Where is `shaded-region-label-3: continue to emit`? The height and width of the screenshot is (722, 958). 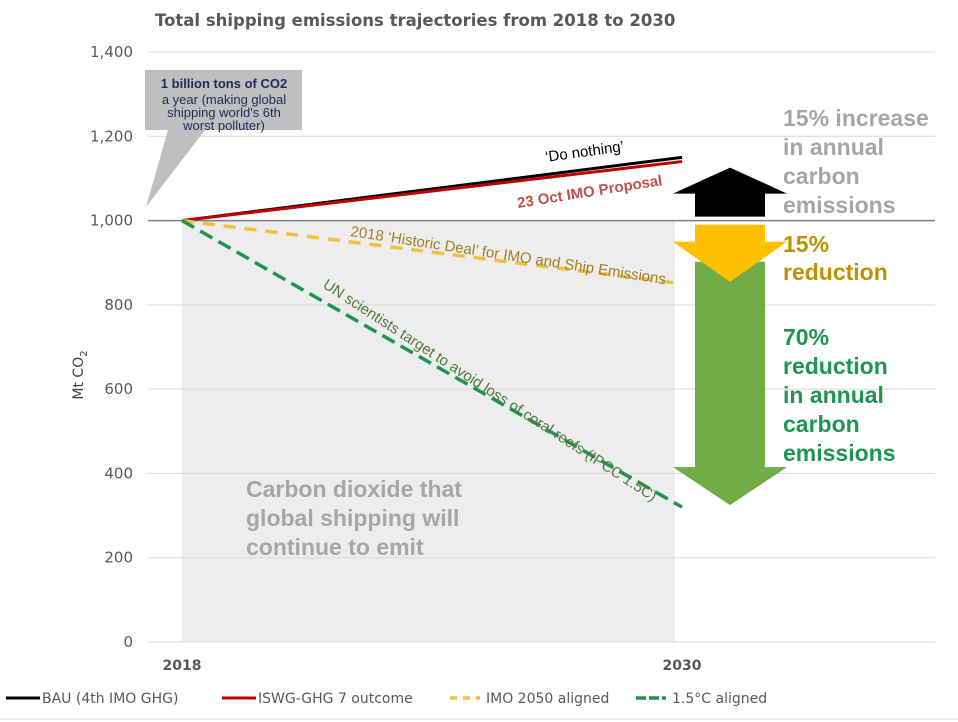
shaded-region-label-3: continue to emit is located at coordinates (335, 547).